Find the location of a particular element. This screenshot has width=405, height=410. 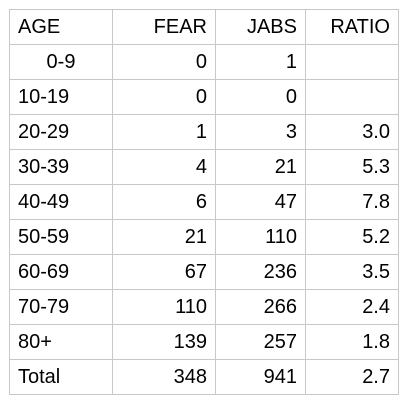

header-age: AGE is located at coordinates (61, 27).